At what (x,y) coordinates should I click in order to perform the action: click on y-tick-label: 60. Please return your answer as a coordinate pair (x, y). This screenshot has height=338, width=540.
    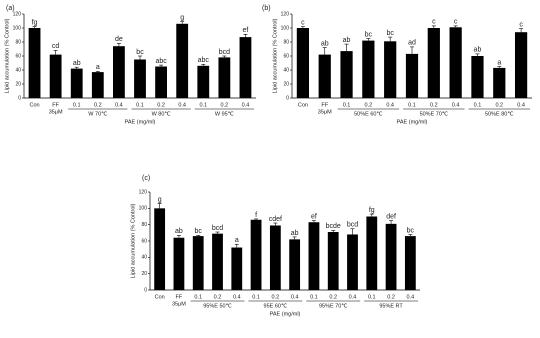
    Looking at the image, I should click on (286, 56).